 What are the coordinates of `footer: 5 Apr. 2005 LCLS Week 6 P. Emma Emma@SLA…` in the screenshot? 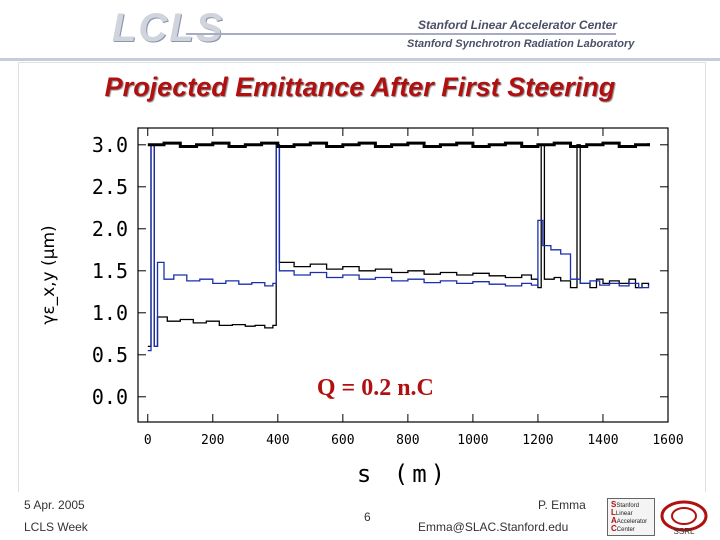 It's located at (360, 516).